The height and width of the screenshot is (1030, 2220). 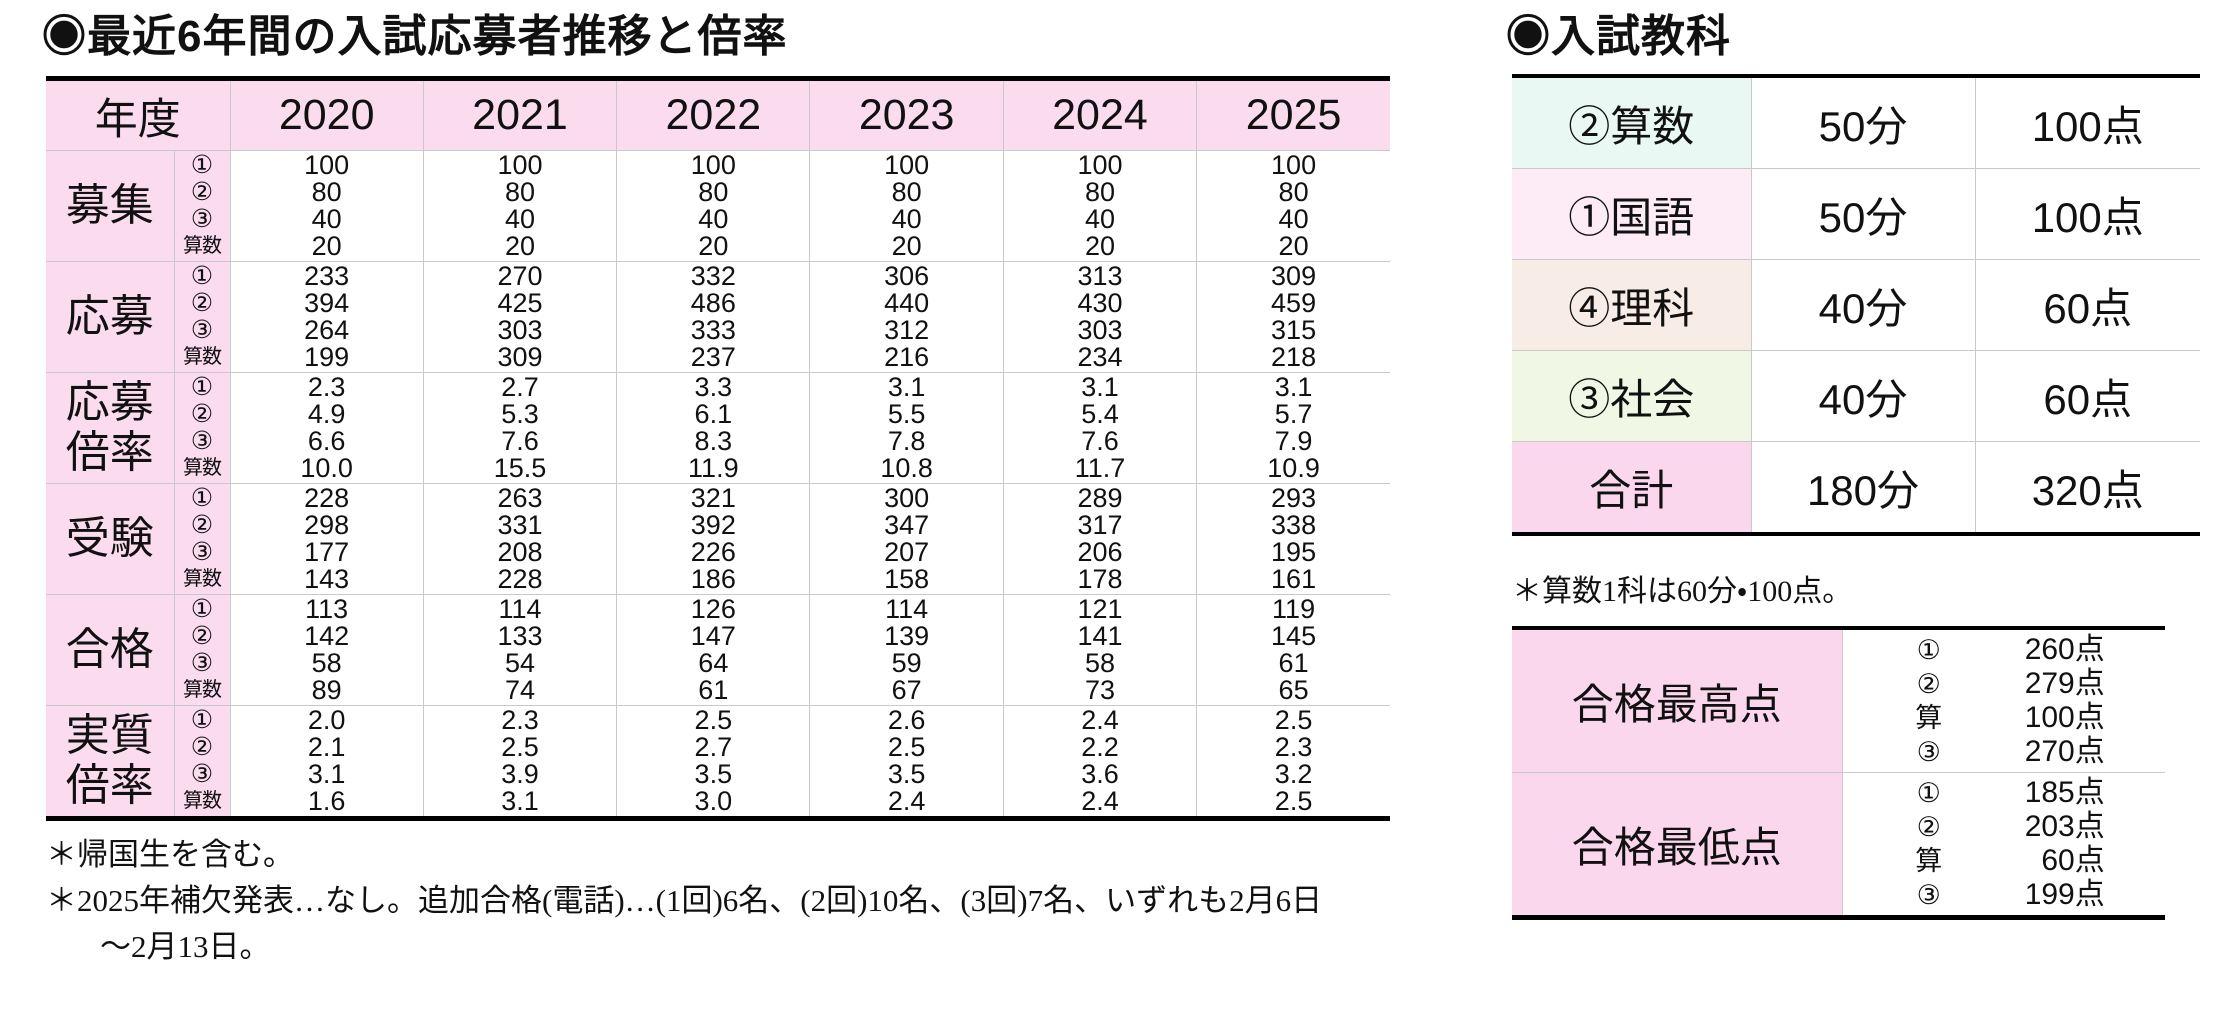 I want to click on row-label-line: 募集, so click(x=109, y=205).